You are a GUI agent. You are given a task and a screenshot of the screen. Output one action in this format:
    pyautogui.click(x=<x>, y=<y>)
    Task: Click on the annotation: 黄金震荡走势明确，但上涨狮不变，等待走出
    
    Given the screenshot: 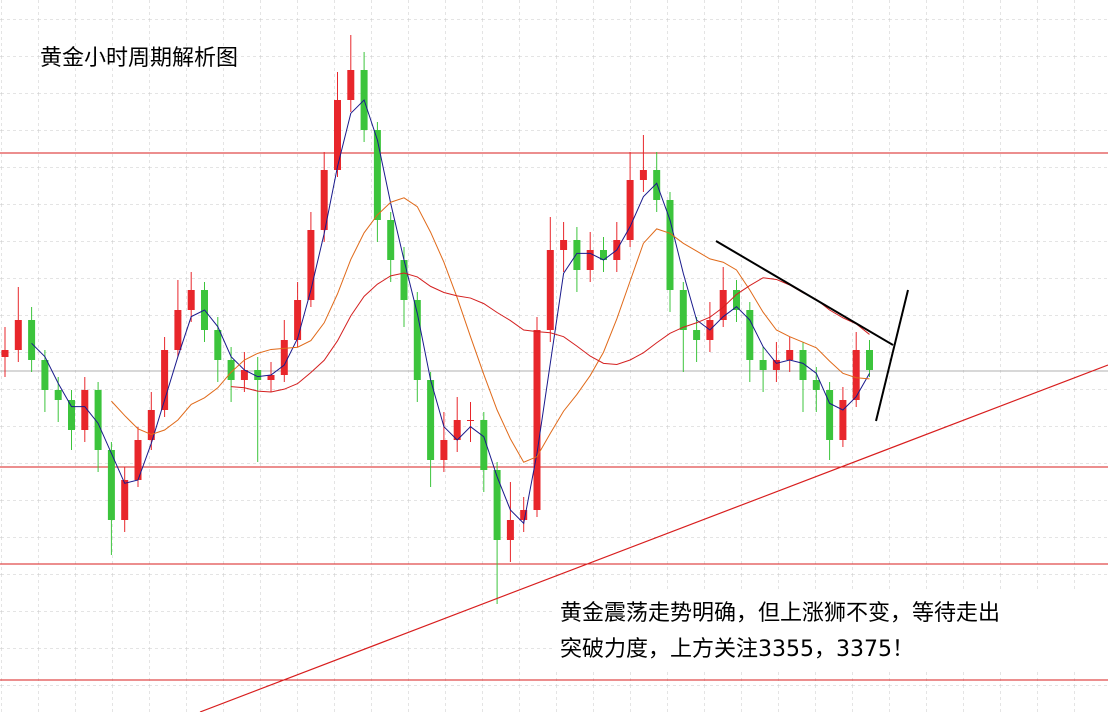 What is the action you would take?
    pyautogui.click(x=780, y=613)
    